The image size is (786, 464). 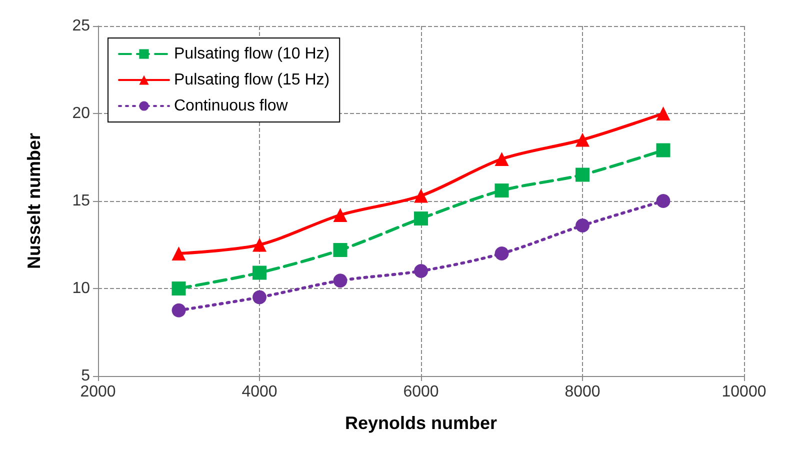 I want to click on x-tick-label: 10000, so click(x=744, y=392).